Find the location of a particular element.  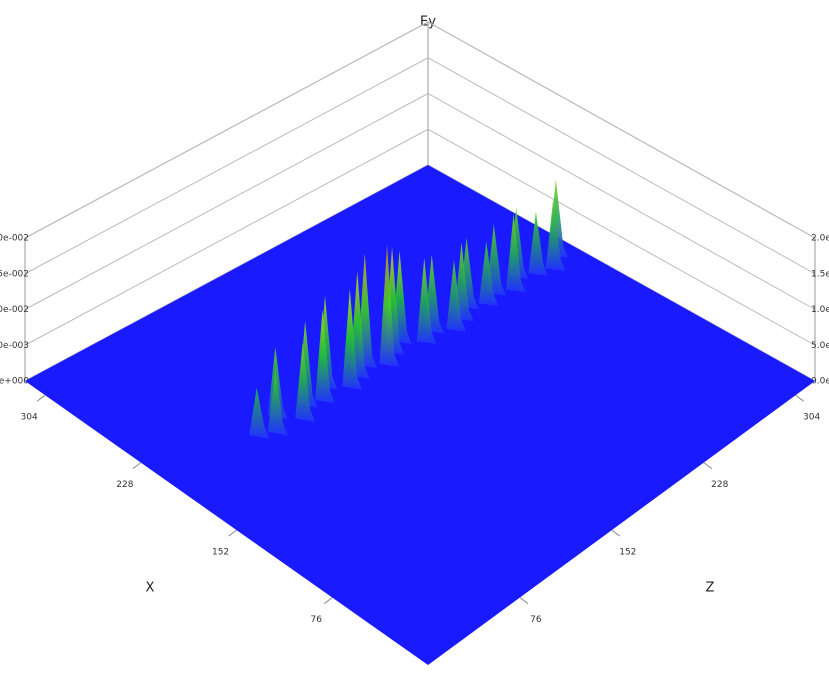

x-tick-label: 76 is located at coordinates (317, 620).